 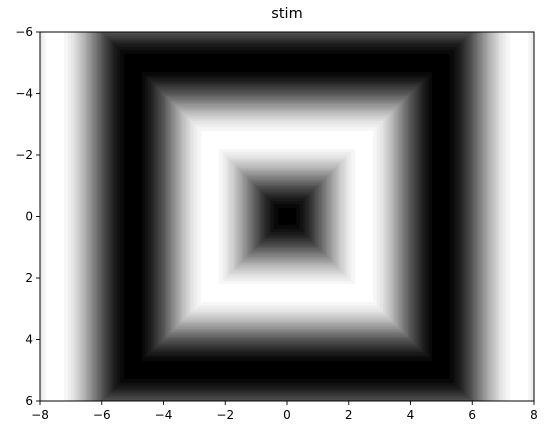 I want to click on x-tick-label: −8, so click(x=40, y=415).